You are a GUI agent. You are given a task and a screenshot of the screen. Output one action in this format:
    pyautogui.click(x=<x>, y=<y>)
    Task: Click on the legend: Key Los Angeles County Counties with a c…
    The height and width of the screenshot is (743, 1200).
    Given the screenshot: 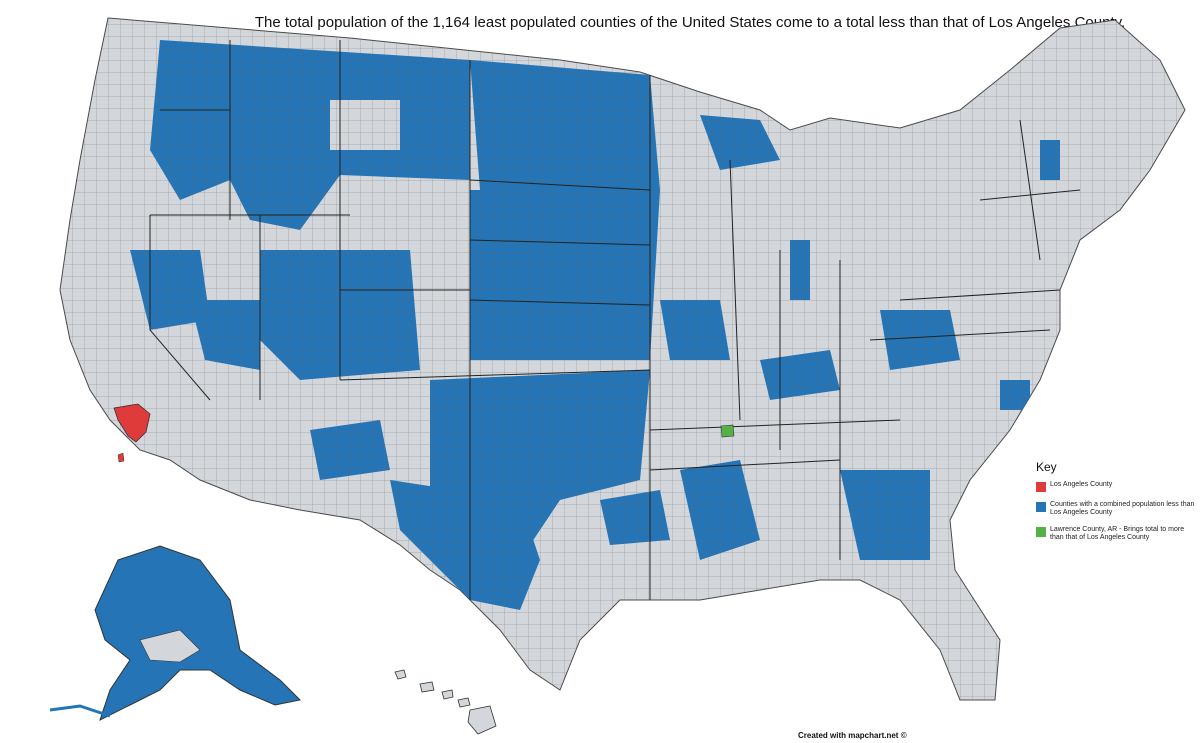 What is the action you would take?
    pyautogui.click(x=1116, y=505)
    